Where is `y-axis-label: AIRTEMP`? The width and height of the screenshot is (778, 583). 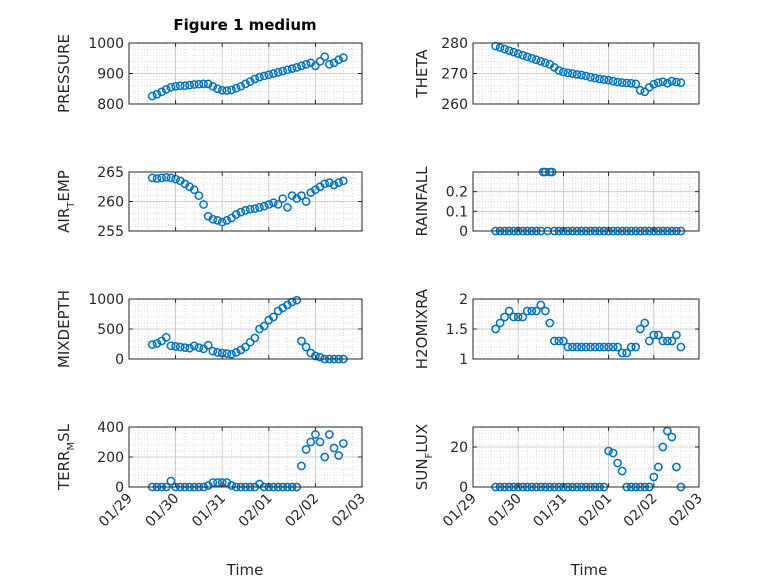 y-axis-label: AIRTEMP is located at coordinates (66, 201).